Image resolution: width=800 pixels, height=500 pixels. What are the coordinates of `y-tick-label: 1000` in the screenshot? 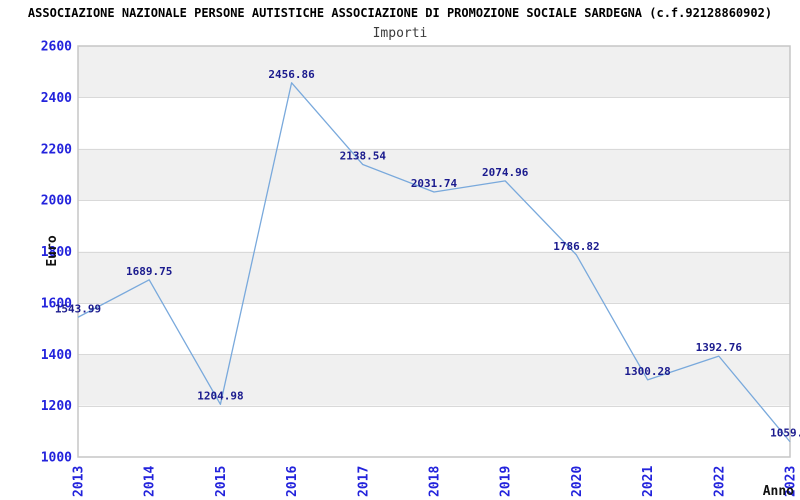 It's located at (56, 458).